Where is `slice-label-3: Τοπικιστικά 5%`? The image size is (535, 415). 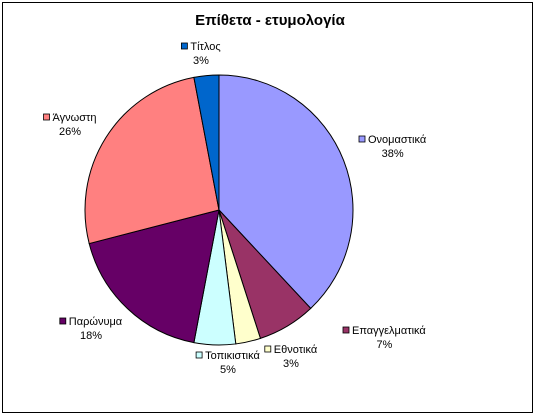 slice-label-3: Τοπικιστικά 5% is located at coordinates (227, 363).